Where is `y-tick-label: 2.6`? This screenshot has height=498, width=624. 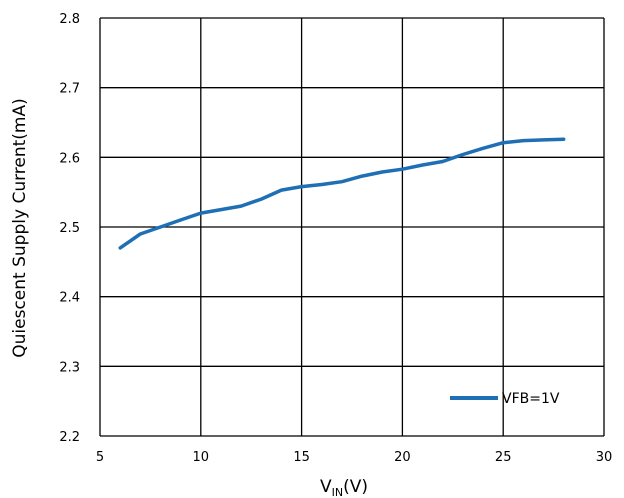 y-tick-label: 2.6 is located at coordinates (69, 158).